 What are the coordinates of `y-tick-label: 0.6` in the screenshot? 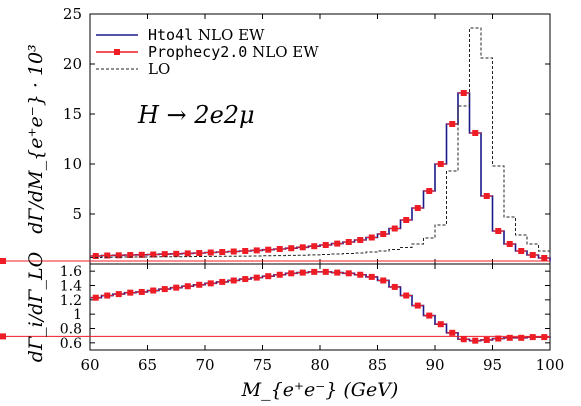 It's located at (71, 344).